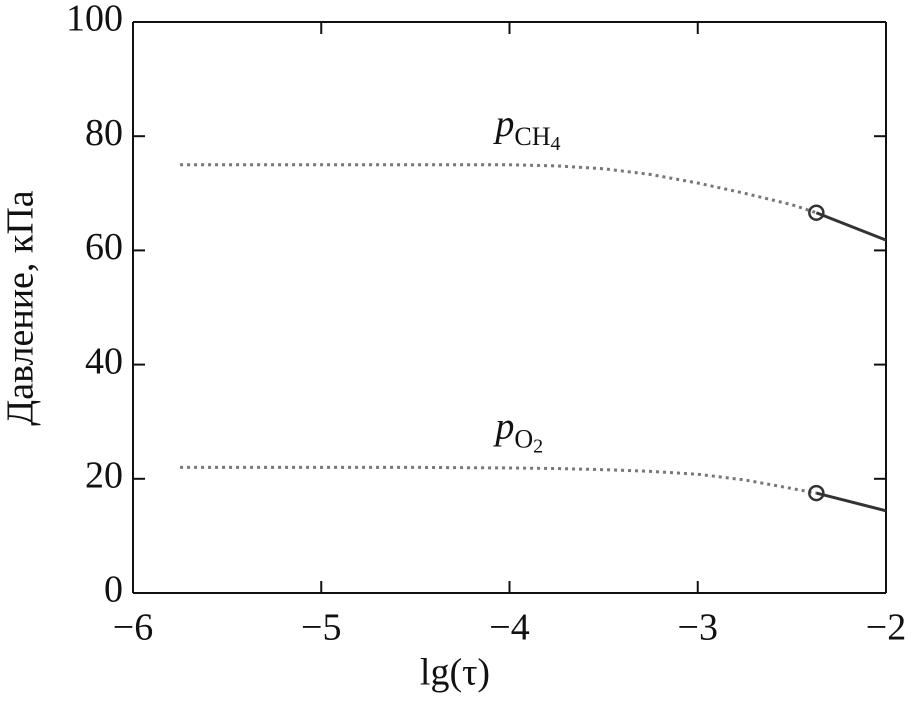  What do you see at coordinates (94, 20) in the screenshot?
I see `y-tick-label: 100` at bounding box center [94, 20].